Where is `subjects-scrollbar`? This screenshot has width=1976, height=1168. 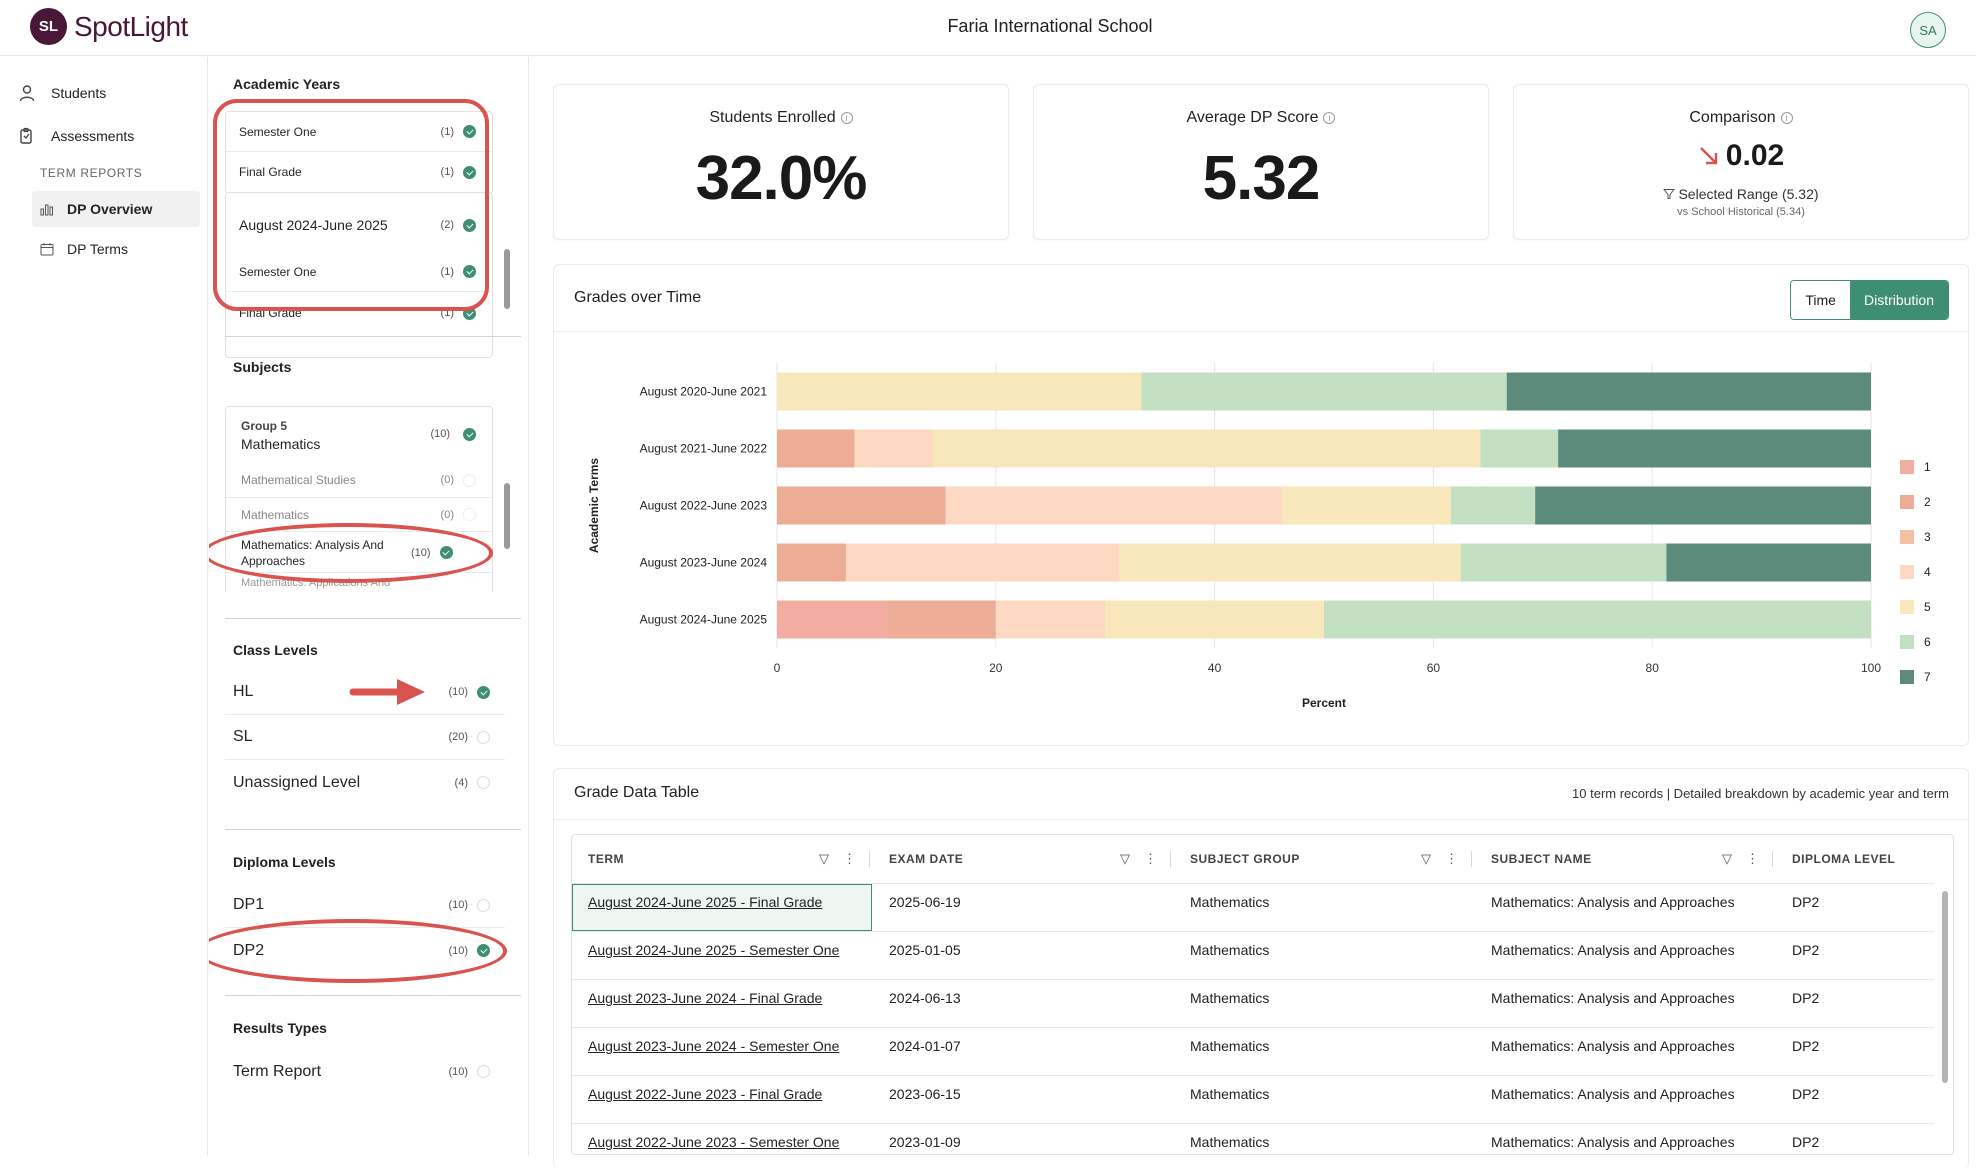
subjects-scrollbar is located at coordinates (507, 516).